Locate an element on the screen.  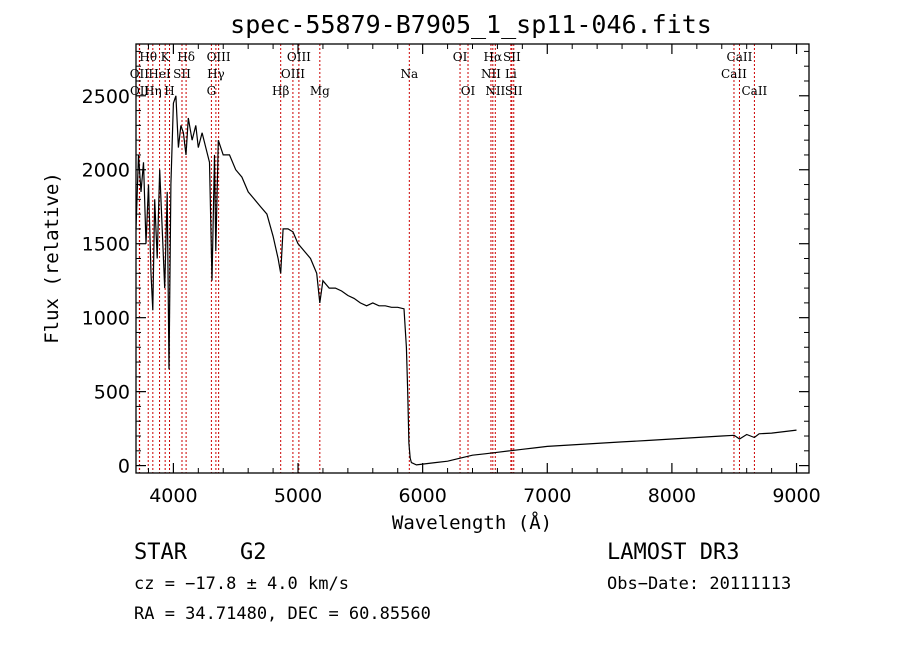
x-tick-label: 9000 is located at coordinates (796, 496).